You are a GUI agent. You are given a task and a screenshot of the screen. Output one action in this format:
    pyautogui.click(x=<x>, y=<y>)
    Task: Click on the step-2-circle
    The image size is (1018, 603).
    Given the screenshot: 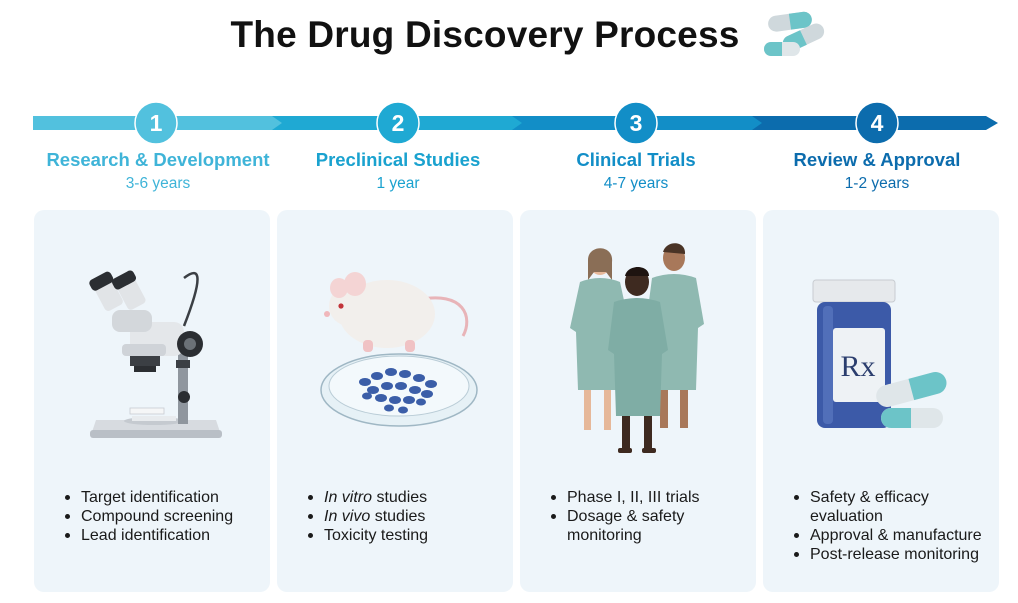 What is the action you would take?
    pyautogui.click(x=398, y=123)
    